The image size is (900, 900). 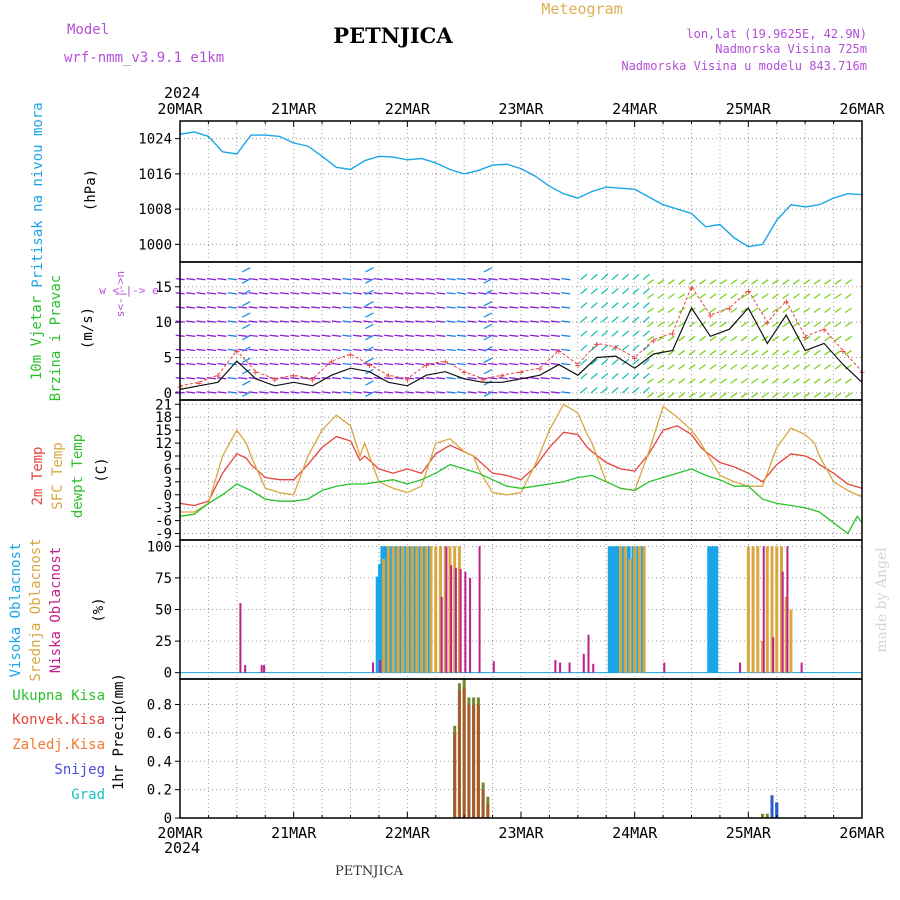 I want to click on temp-dewpt-line, so click(x=521, y=499).